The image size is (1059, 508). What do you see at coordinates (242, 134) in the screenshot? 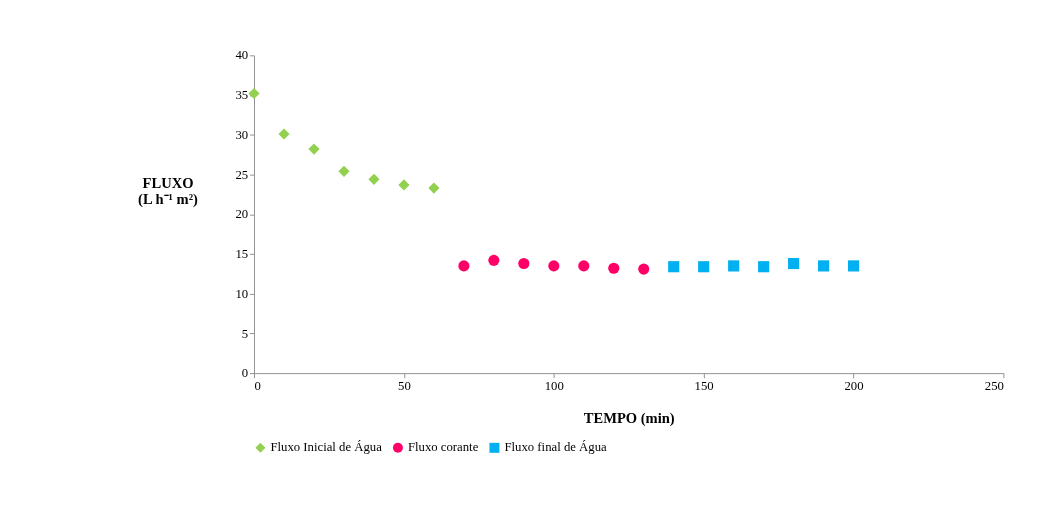
I see `y-tick-label: 30` at bounding box center [242, 134].